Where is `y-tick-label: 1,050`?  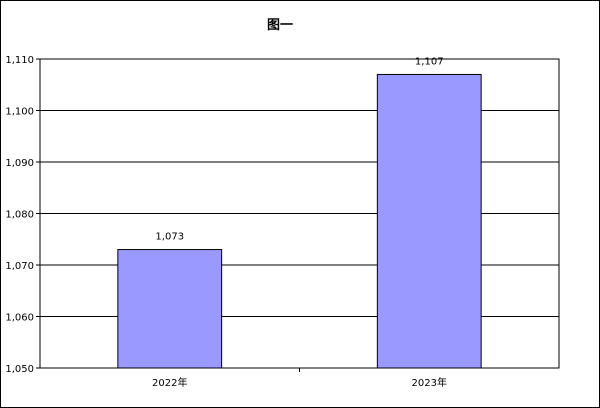 y-tick-label: 1,050 is located at coordinates (19, 369).